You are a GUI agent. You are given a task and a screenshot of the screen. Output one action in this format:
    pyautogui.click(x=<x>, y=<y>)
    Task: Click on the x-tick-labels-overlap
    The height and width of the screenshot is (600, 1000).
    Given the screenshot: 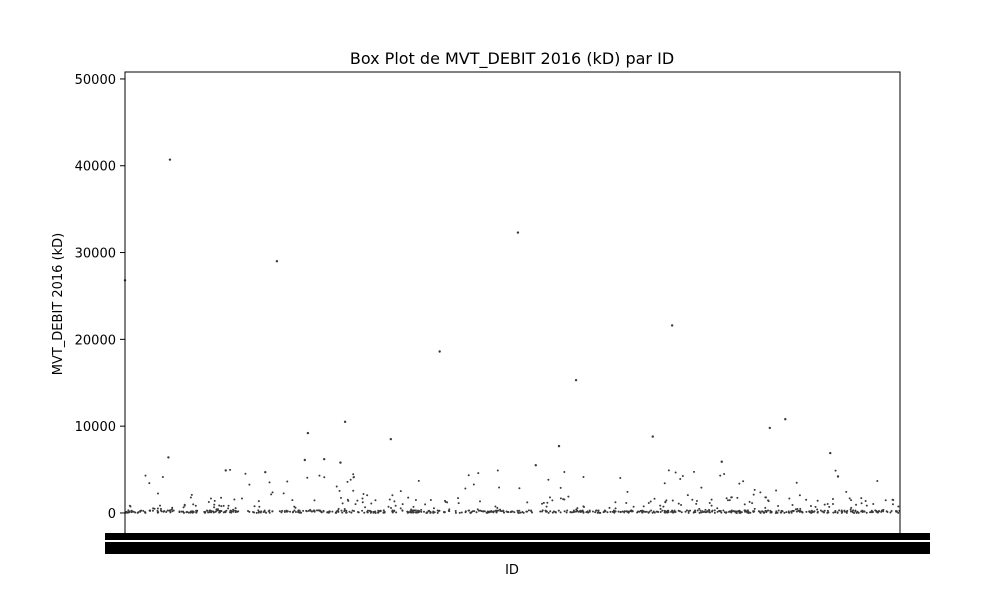 What is the action you would take?
    pyautogui.click(x=517, y=548)
    